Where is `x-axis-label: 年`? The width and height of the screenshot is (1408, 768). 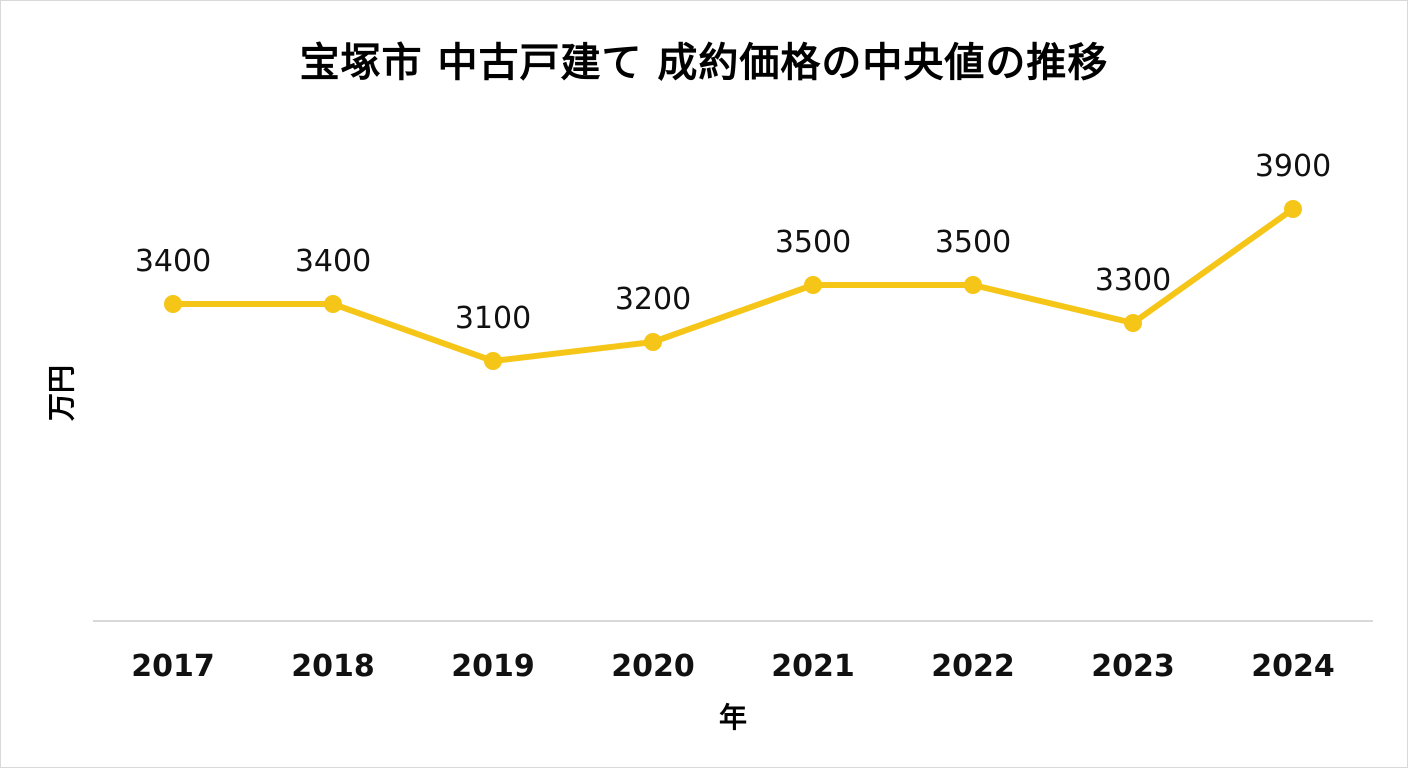 x-axis-label: 年 is located at coordinates (733, 717).